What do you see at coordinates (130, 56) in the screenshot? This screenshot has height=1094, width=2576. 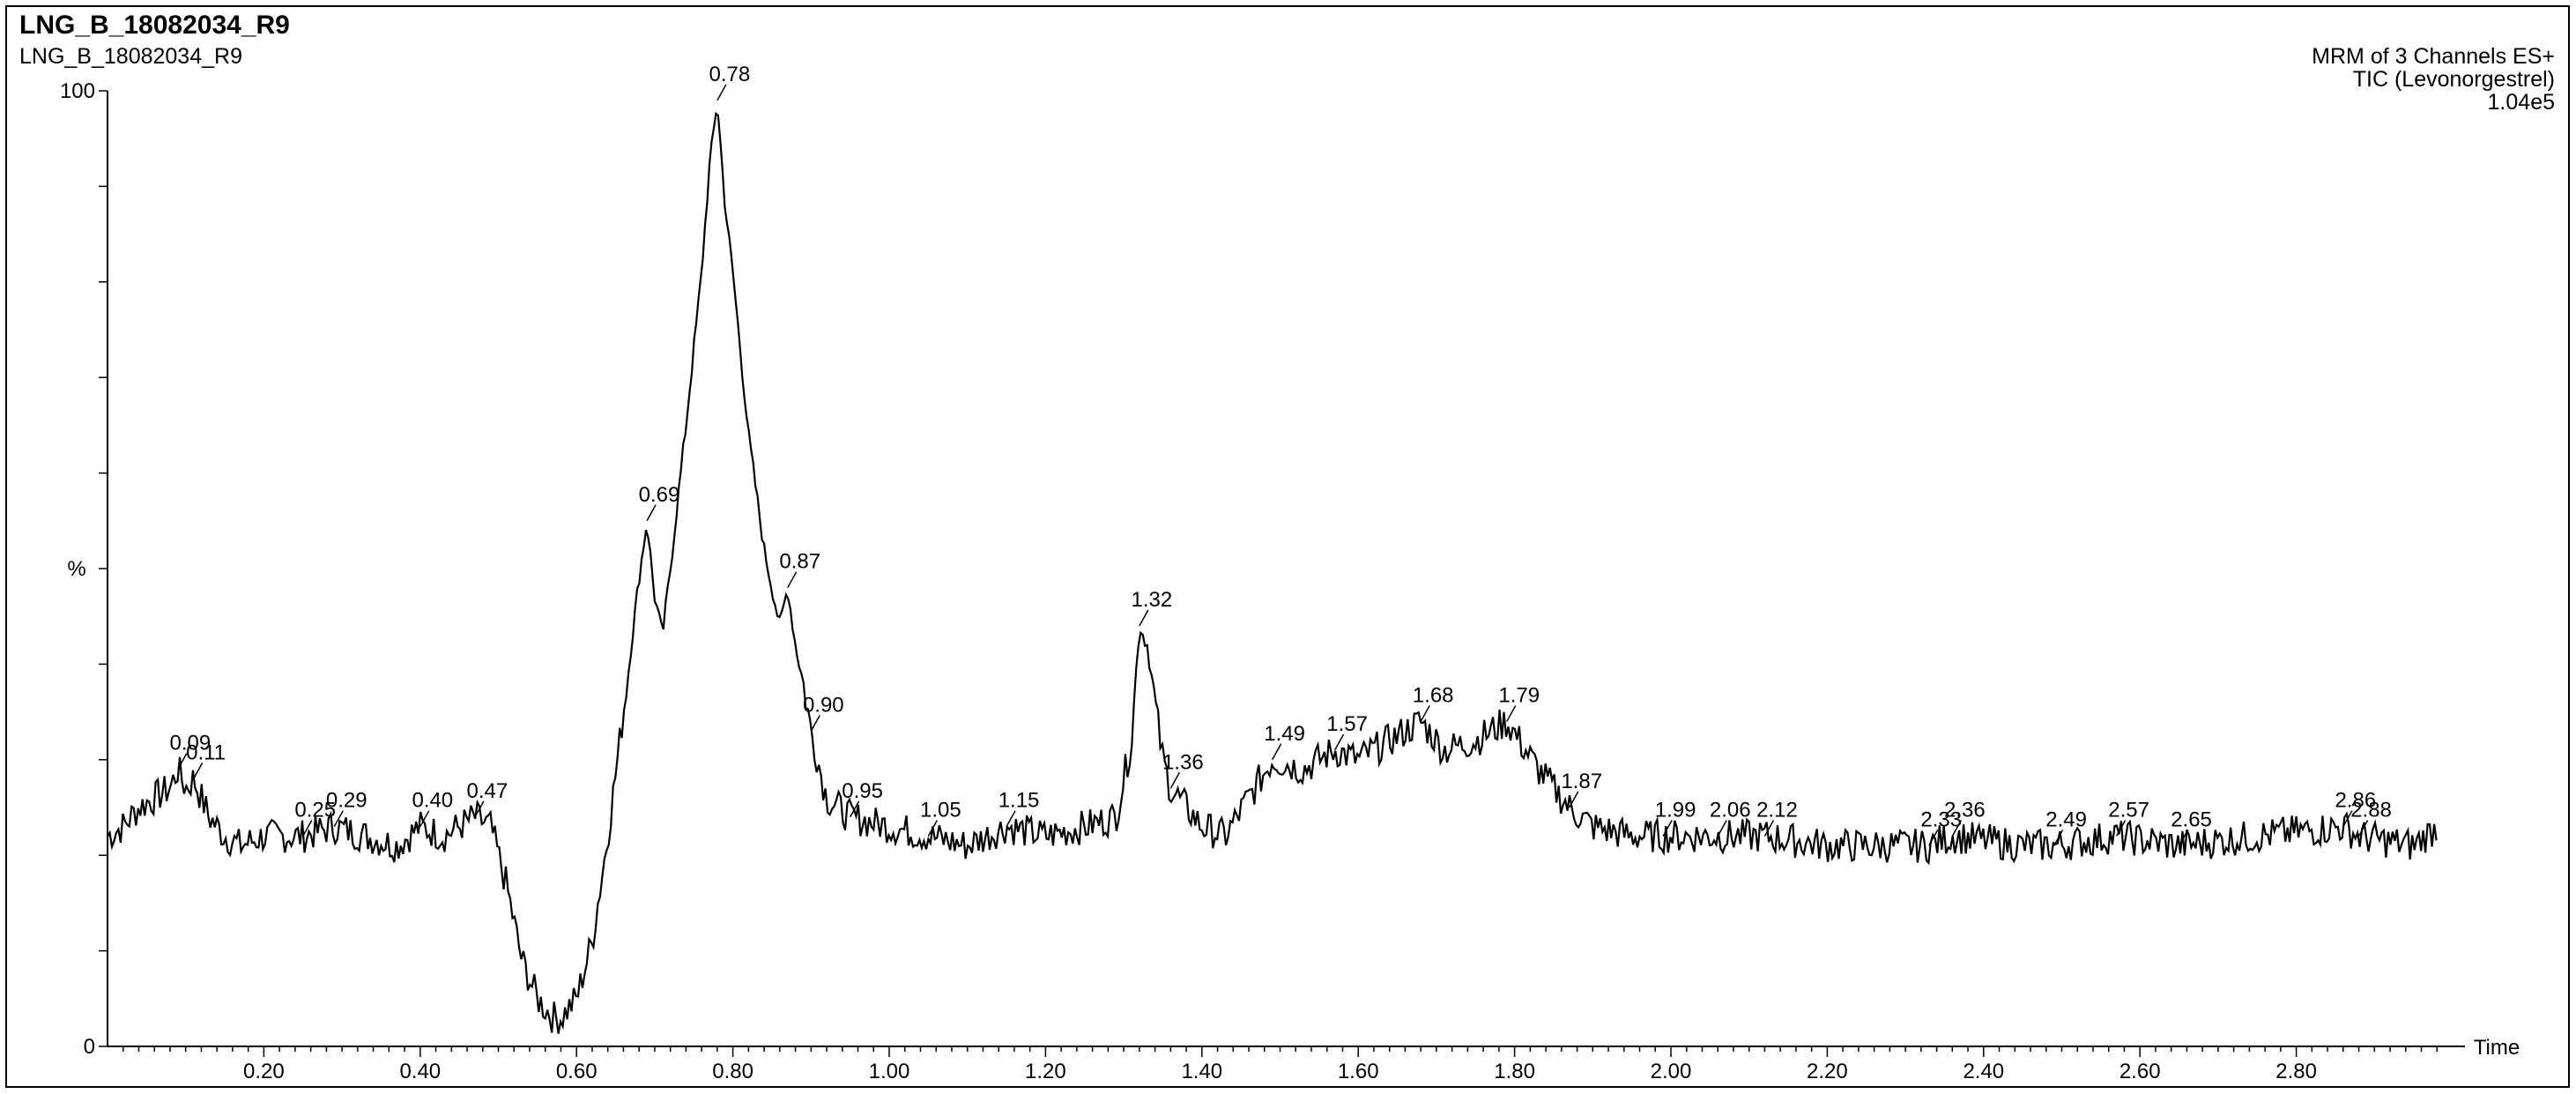 I see `sample-name: LNG_B_18082034_R9` at bounding box center [130, 56].